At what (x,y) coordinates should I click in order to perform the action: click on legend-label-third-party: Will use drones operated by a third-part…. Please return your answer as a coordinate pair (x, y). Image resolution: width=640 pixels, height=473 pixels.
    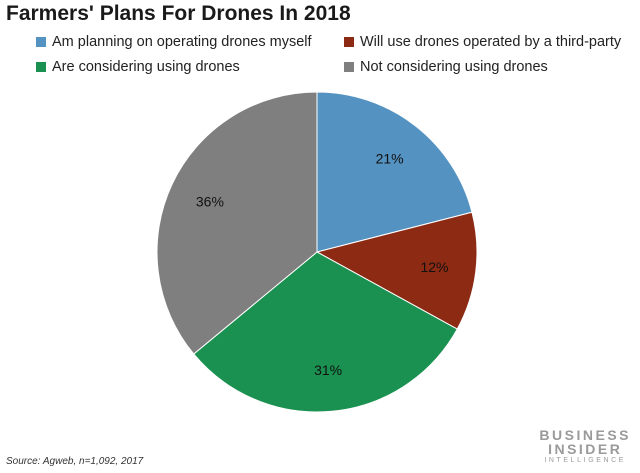
    Looking at the image, I should click on (491, 42).